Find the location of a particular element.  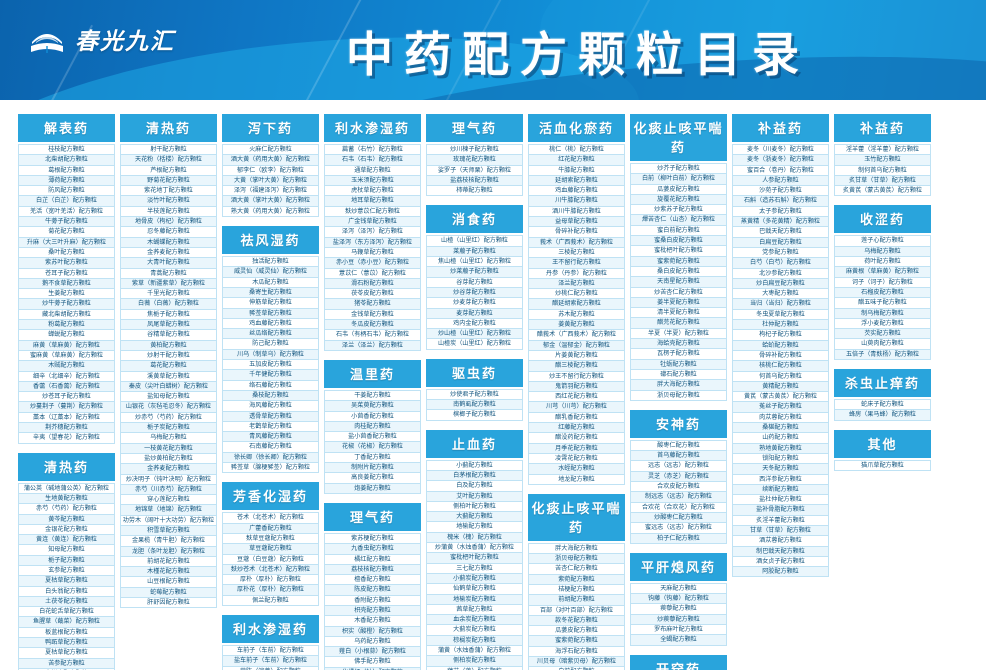

category-header: 利水渗湿药 is located at coordinates (372, 128).